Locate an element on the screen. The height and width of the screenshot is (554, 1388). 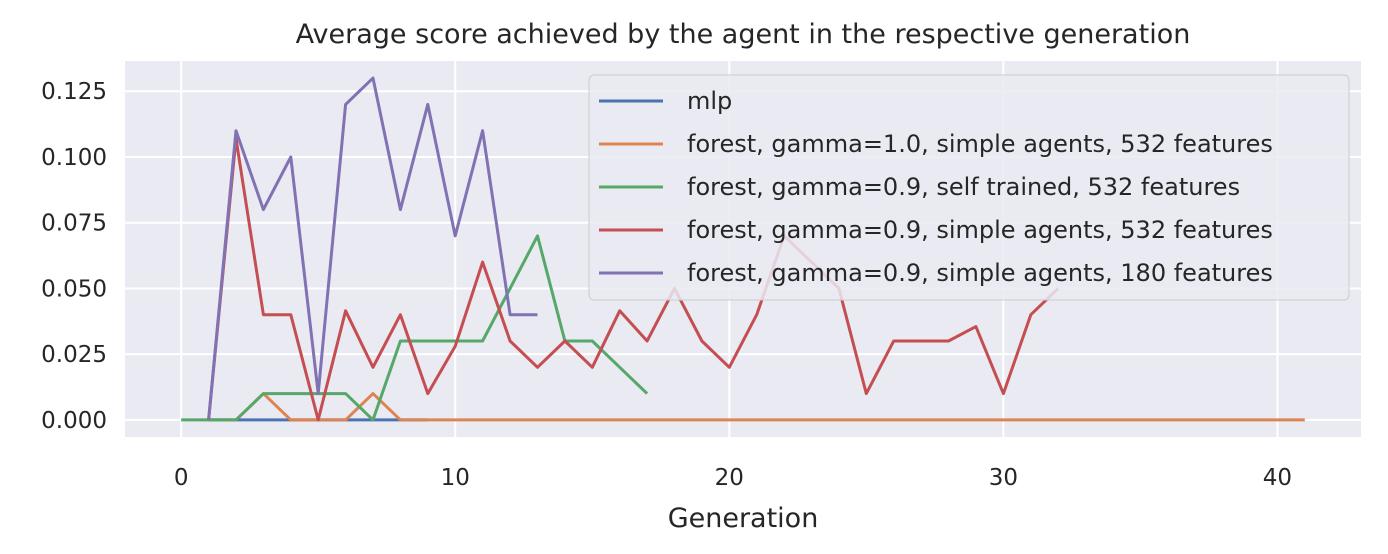
x-tick-label: 30 is located at coordinates (1003, 478).